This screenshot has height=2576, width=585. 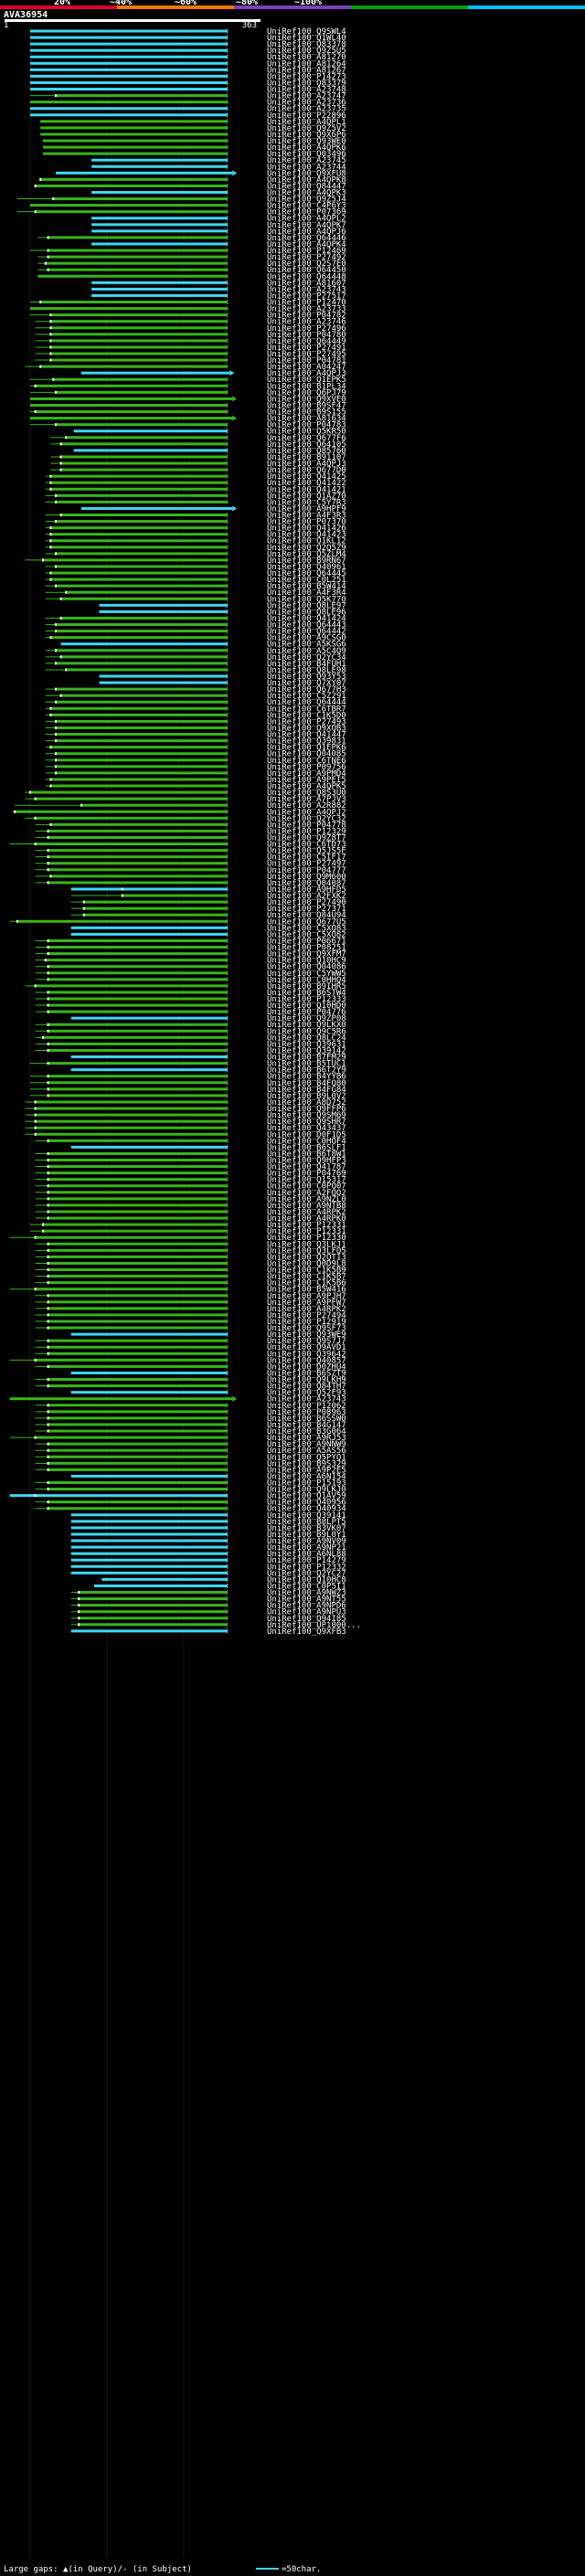 What do you see at coordinates (307, 974) in the screenshot?
I see `hit-label: UniRef100_C5YWW5` at bounding box center [307, 974].